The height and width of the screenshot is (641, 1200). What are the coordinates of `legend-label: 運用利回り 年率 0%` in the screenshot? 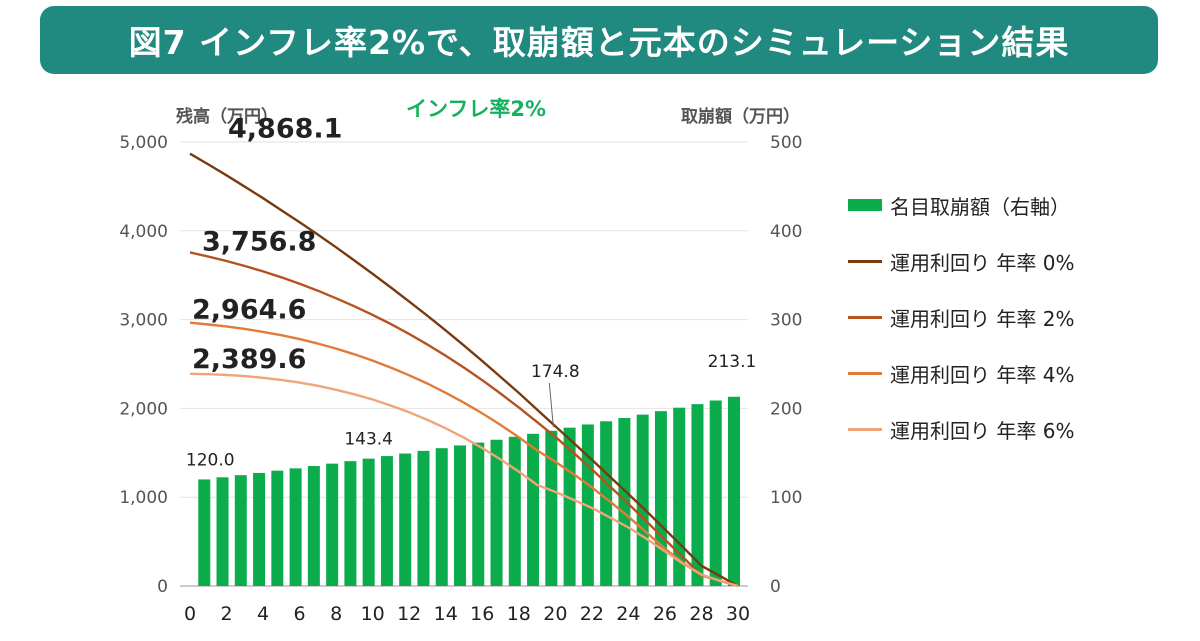 It's located at (982, 262).